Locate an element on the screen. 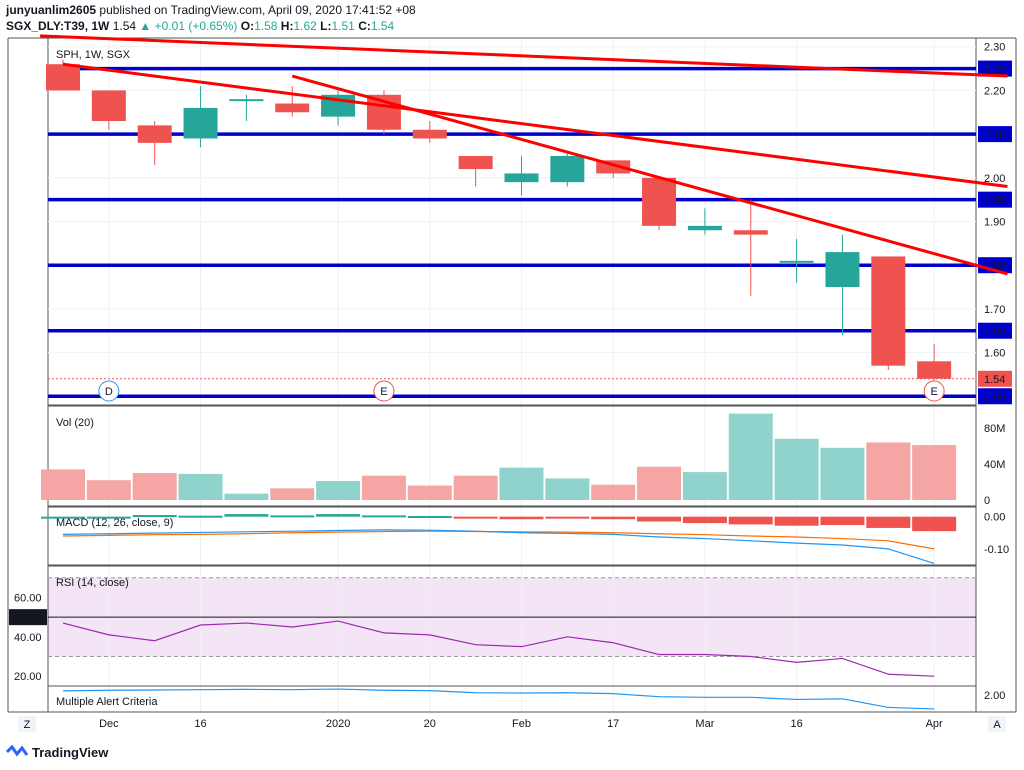 This screenshot has height=770, width=1024. last-price-label-bg is located at coordinates (995, 378).